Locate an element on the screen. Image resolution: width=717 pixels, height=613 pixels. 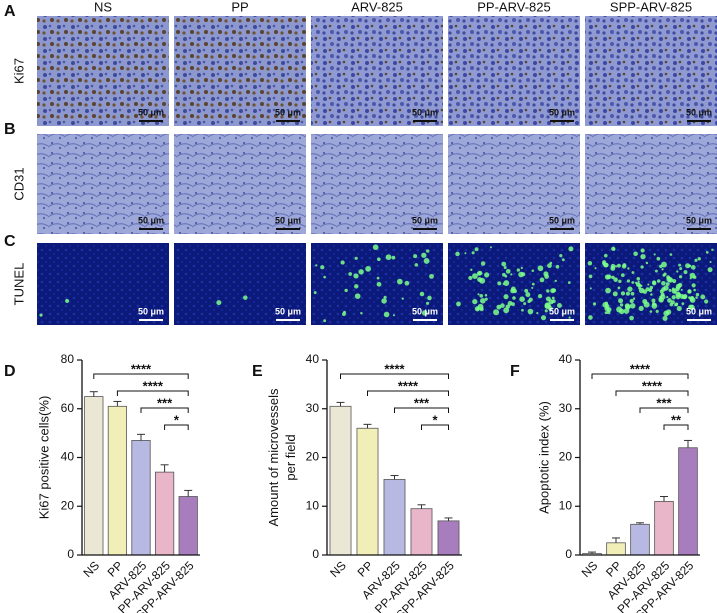
x-tick-label: PP is located at coordinates (365, 568).